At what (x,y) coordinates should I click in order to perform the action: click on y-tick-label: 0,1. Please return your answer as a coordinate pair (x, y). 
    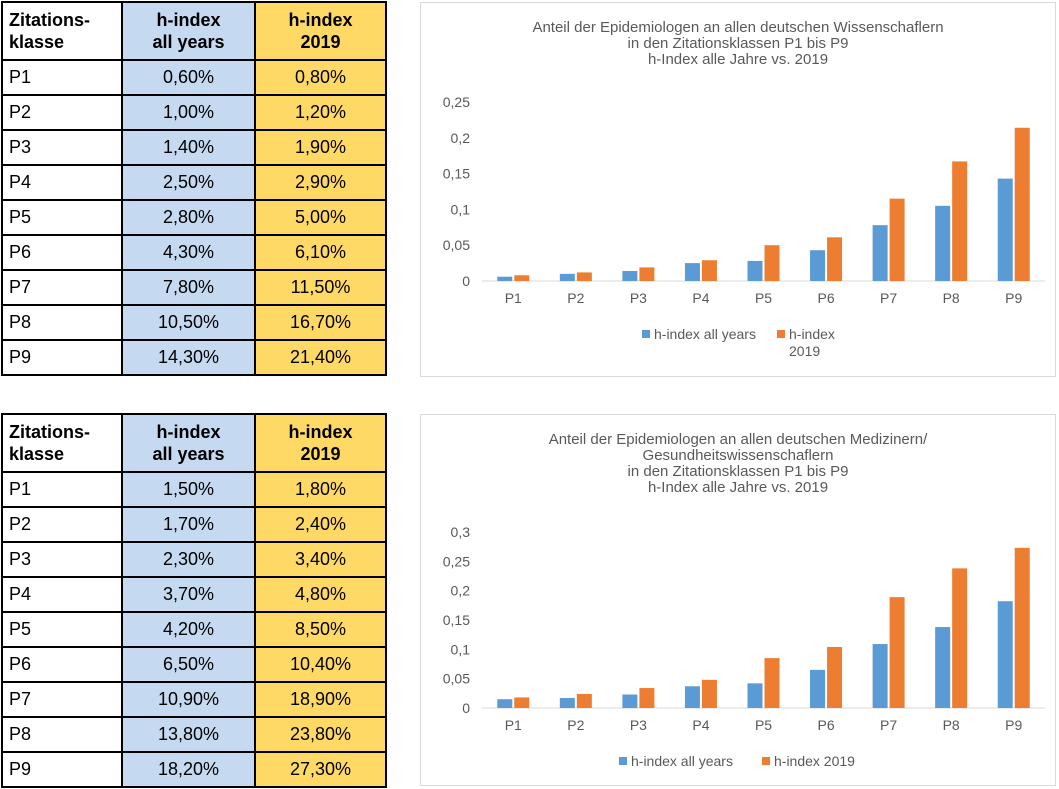
    Looking at the image, I should click on (461, 649).